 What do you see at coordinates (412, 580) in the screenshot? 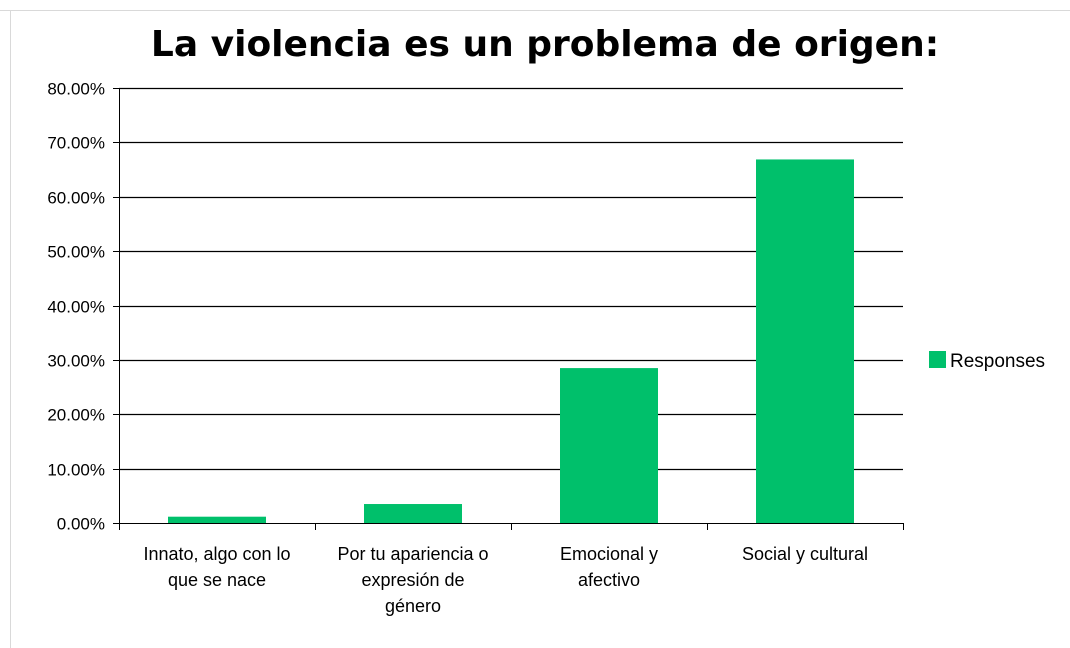
I see `x-category-label: expresión de` at bounding box center [412, 580].